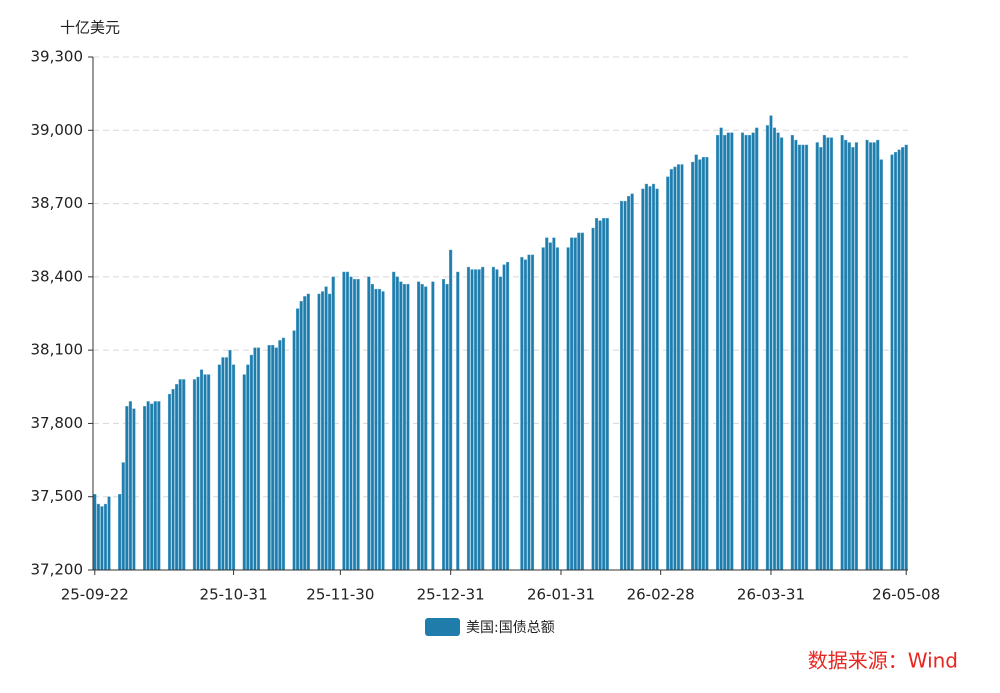  I want to click on y-tick-label: 38,700, so click(57, 203).